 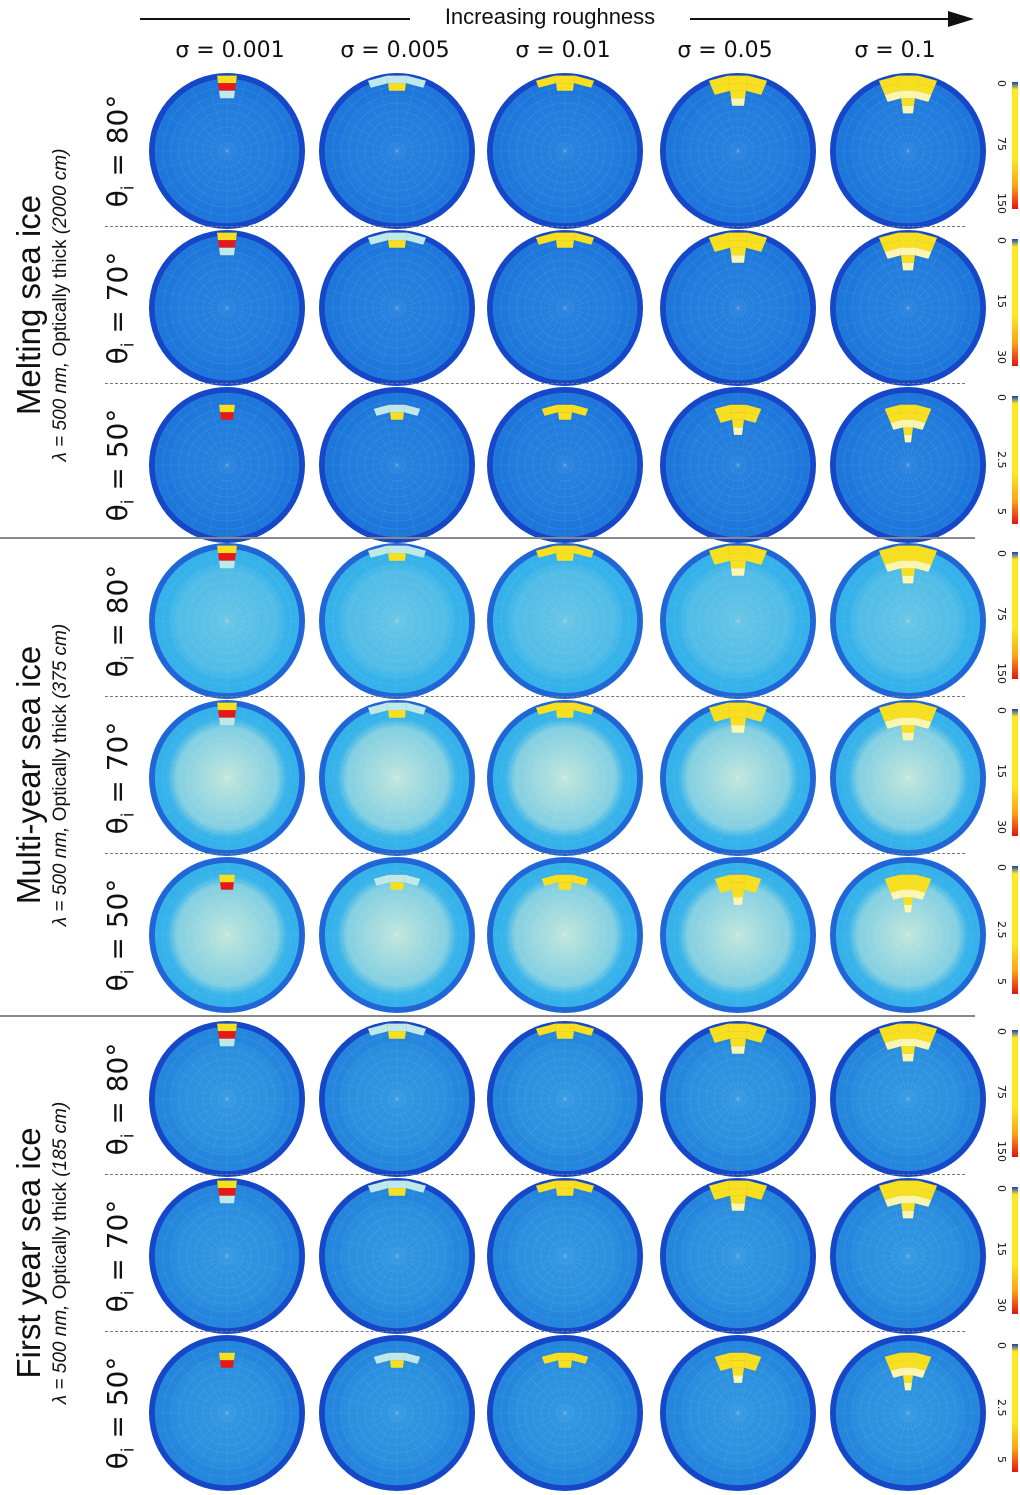 What do you see at coordinates (275, 19) in the screenshot?
I see `roughness-arrow-left-line` at bounding box center [275, 19].